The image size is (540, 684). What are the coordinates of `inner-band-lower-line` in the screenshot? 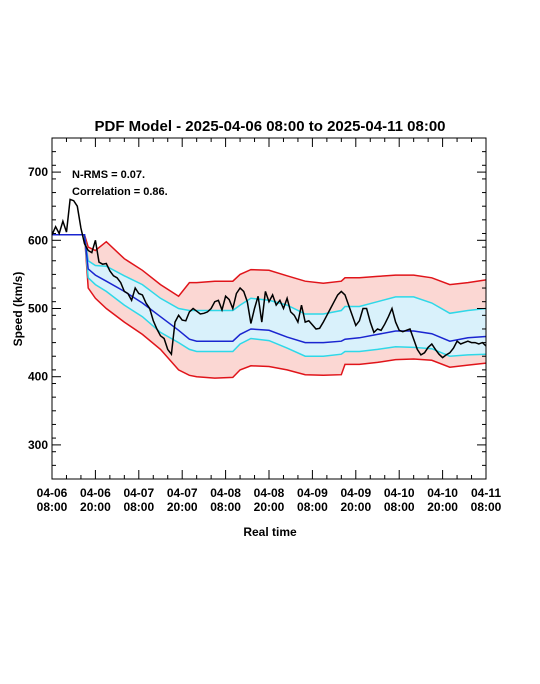 It's located at (269, 295).